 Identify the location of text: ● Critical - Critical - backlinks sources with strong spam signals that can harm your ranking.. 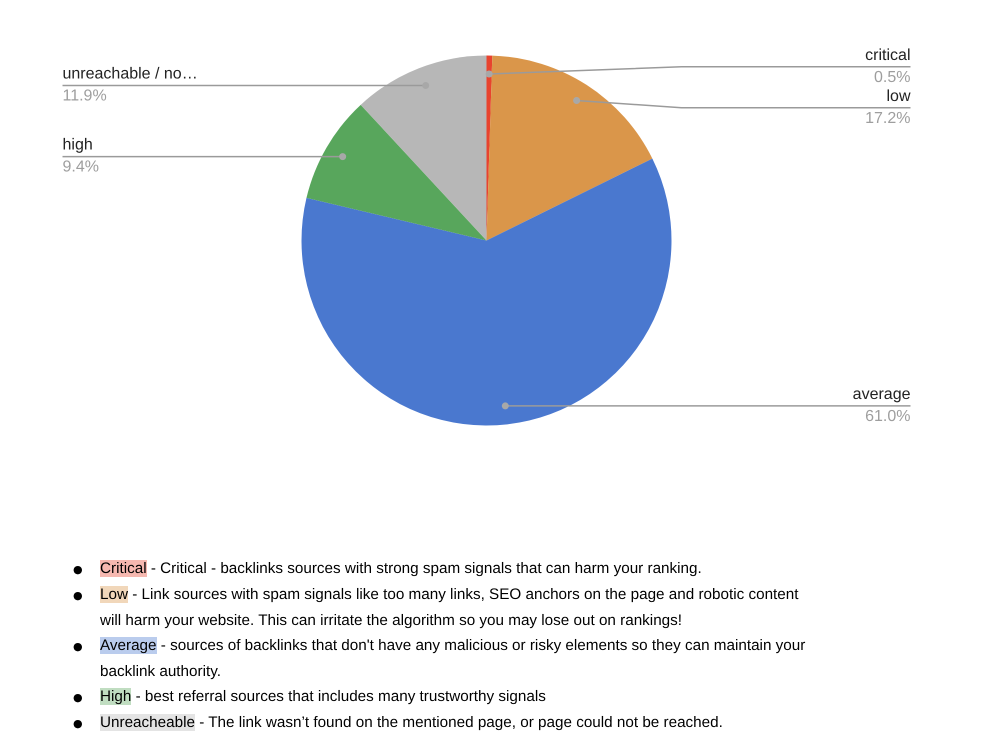
(387, 568).